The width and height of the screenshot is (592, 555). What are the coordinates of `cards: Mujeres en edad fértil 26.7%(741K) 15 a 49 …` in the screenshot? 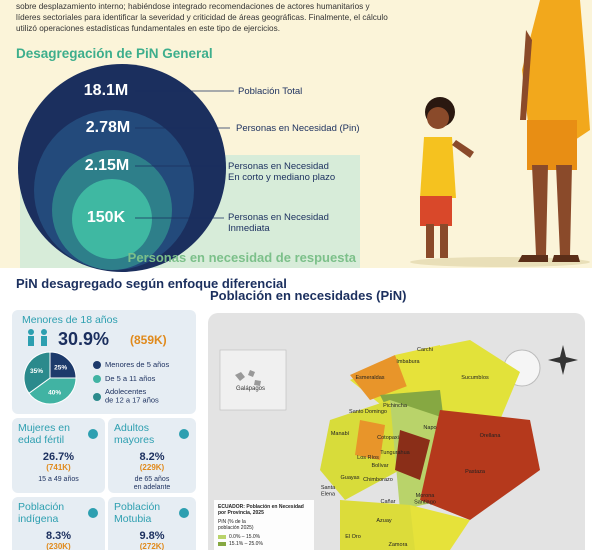 It's located at (104, 486).